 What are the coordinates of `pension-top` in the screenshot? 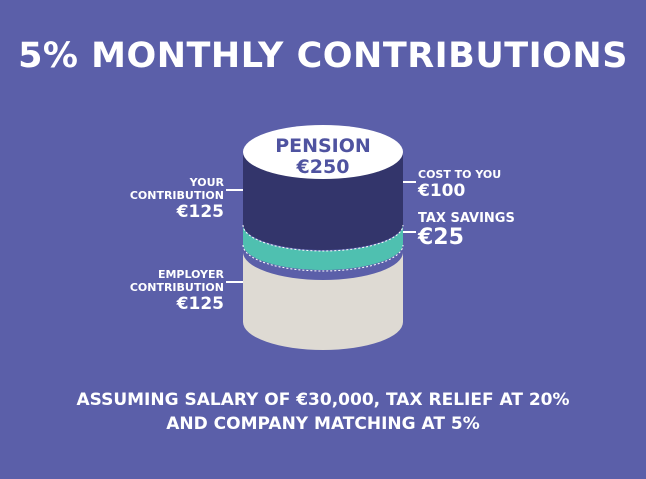 It's located at (323, 152).